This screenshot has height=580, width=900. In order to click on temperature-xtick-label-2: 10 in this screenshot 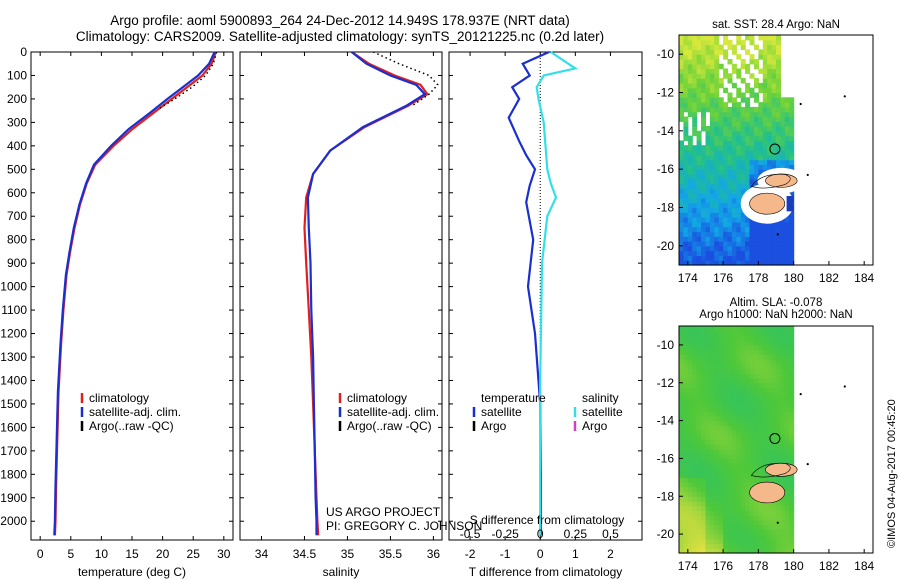, I will do `click(102, 554)`.